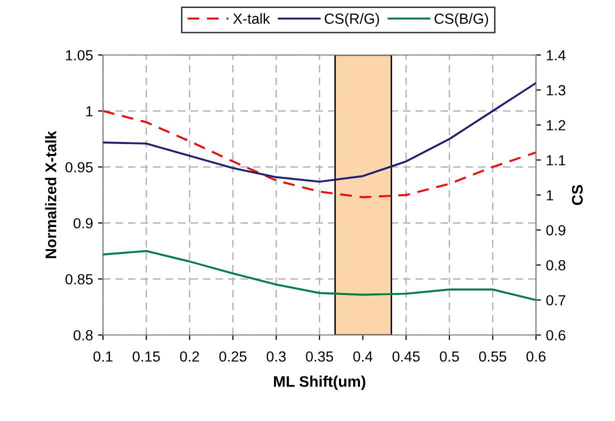  I want to click on x-tick-label: 0.5, so click(449, 356).